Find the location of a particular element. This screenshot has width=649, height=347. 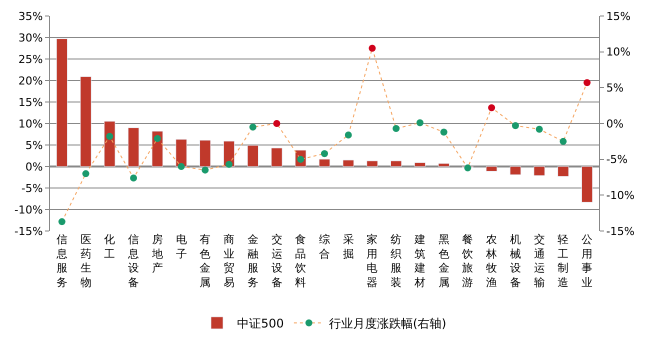

x-tick-label: 黑色金属 is located at coordinates (444, 261).